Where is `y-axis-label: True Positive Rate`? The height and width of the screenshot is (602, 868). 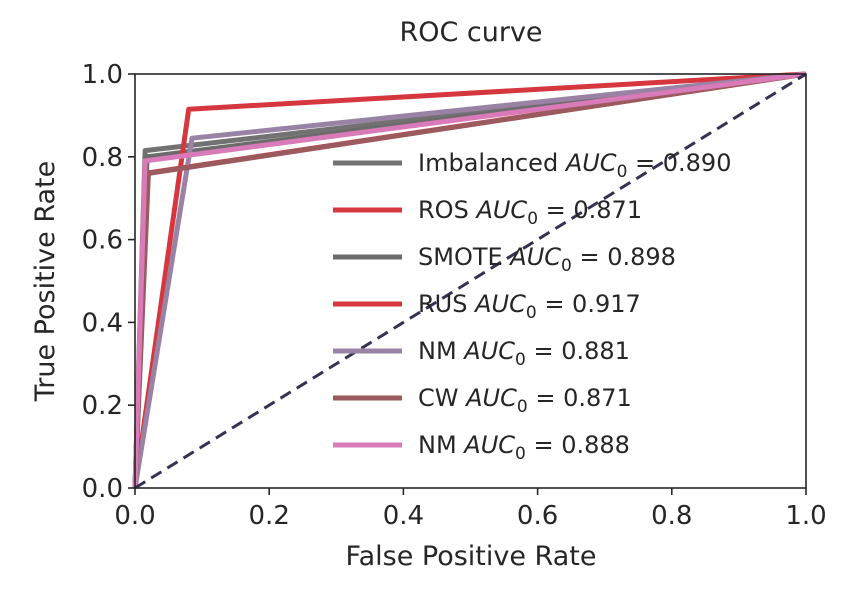 y-axis-label: True Positive Rate is located at coordinates (45, 282).